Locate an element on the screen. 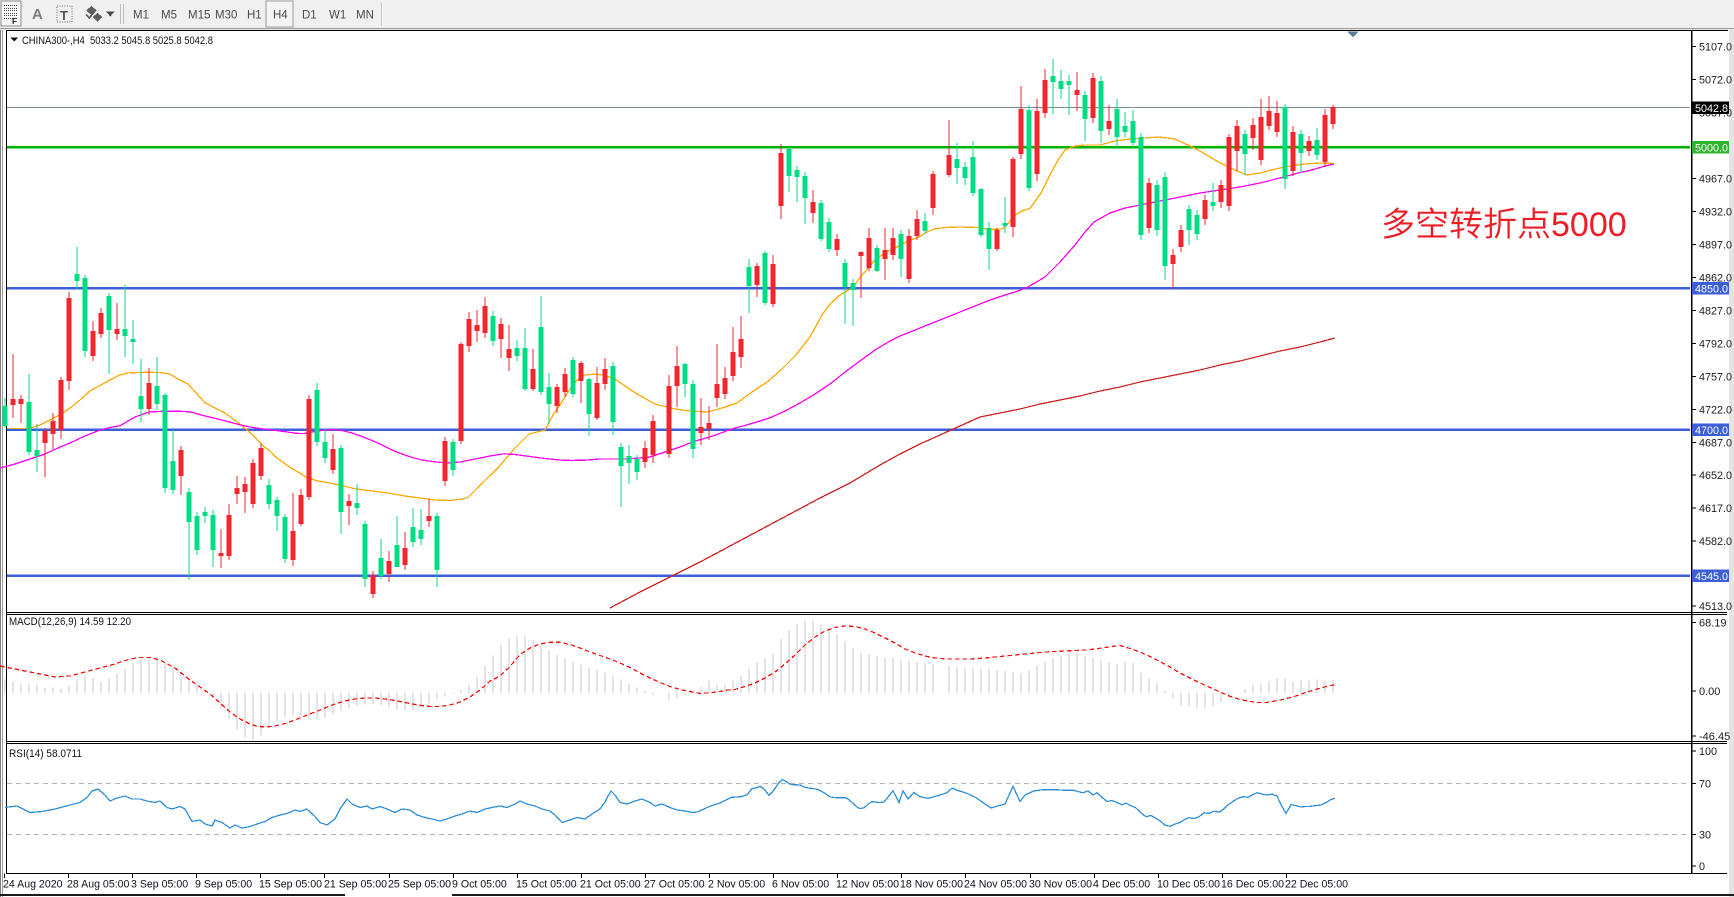 Image resolution: width=1734 pixels, height=897 pixels. svg-text: 6 Nov 05:00 is located at coordinates (800, 885).